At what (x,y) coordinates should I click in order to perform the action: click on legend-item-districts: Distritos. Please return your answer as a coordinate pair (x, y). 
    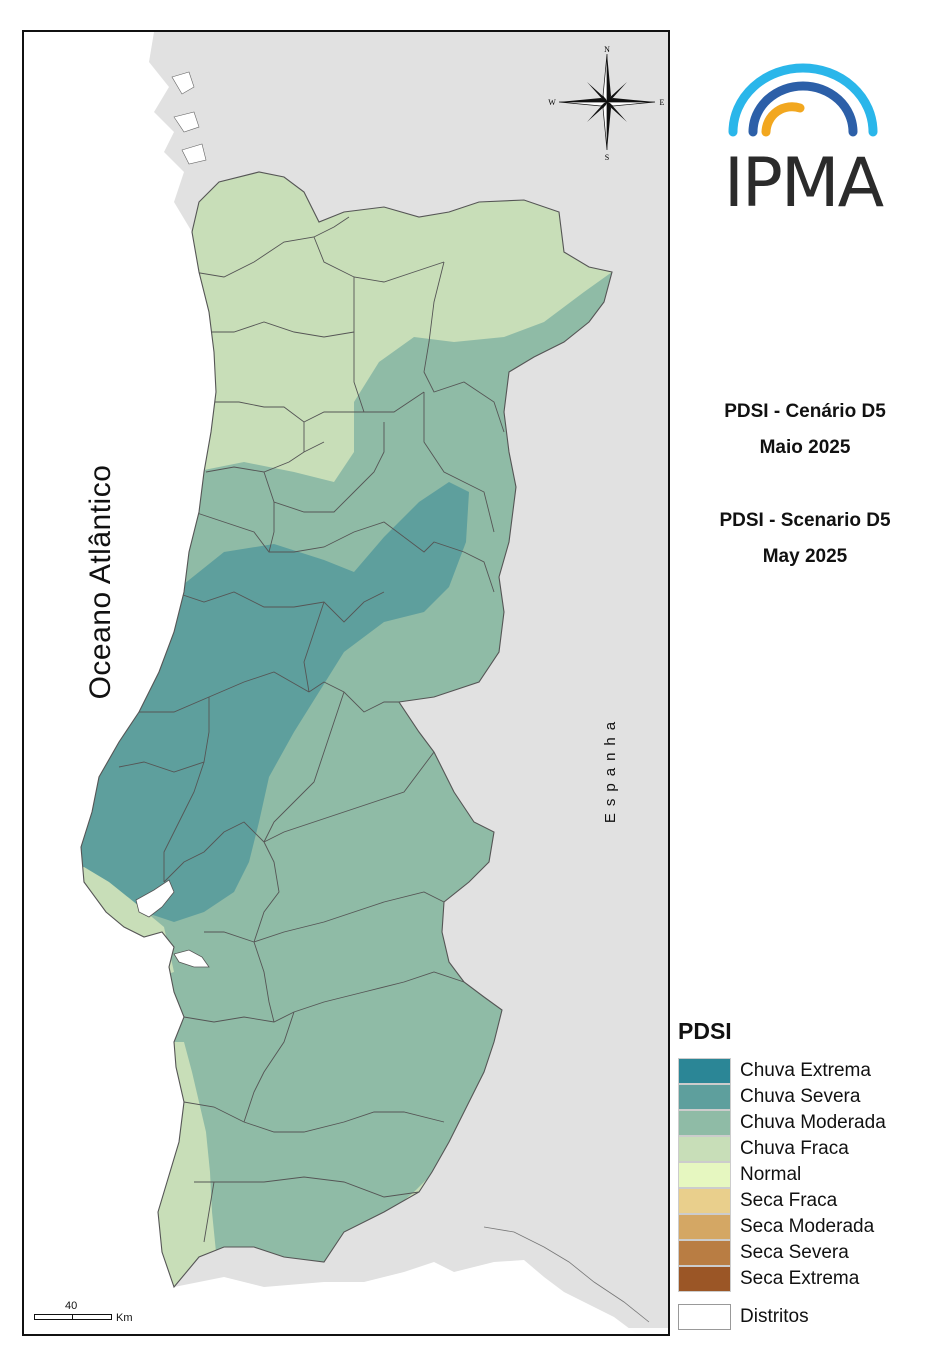
    Looking at the image, I should click on (803, 1317).